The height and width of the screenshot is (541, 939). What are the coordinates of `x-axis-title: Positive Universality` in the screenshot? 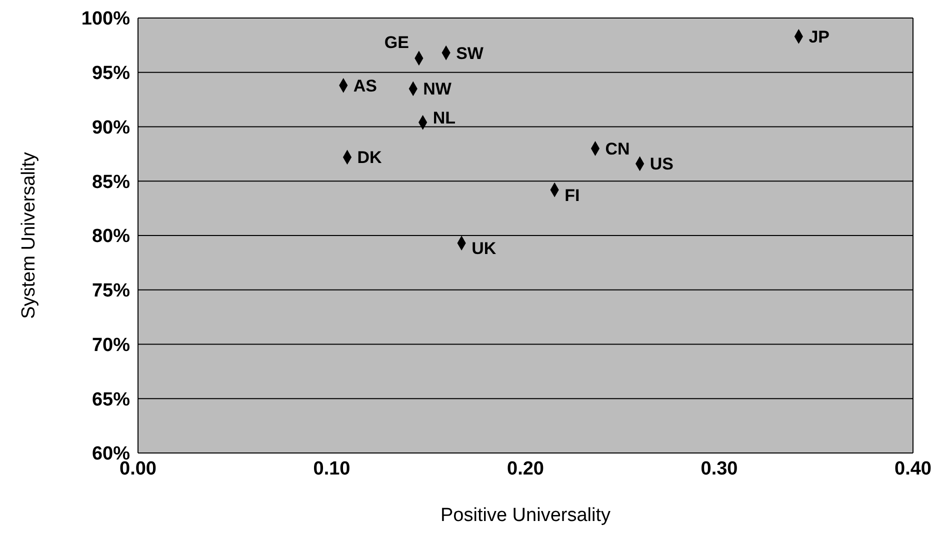 It's located at (525, 515).